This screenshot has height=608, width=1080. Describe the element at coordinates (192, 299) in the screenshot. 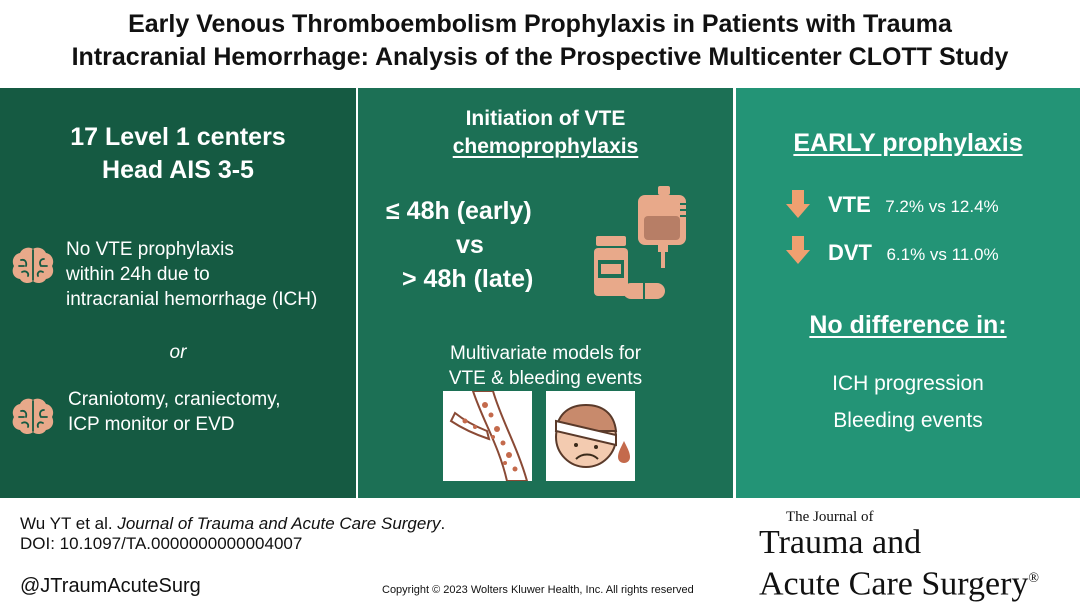

I see `criterion-line: intracranial hemorrhage (ICH)` at that location.